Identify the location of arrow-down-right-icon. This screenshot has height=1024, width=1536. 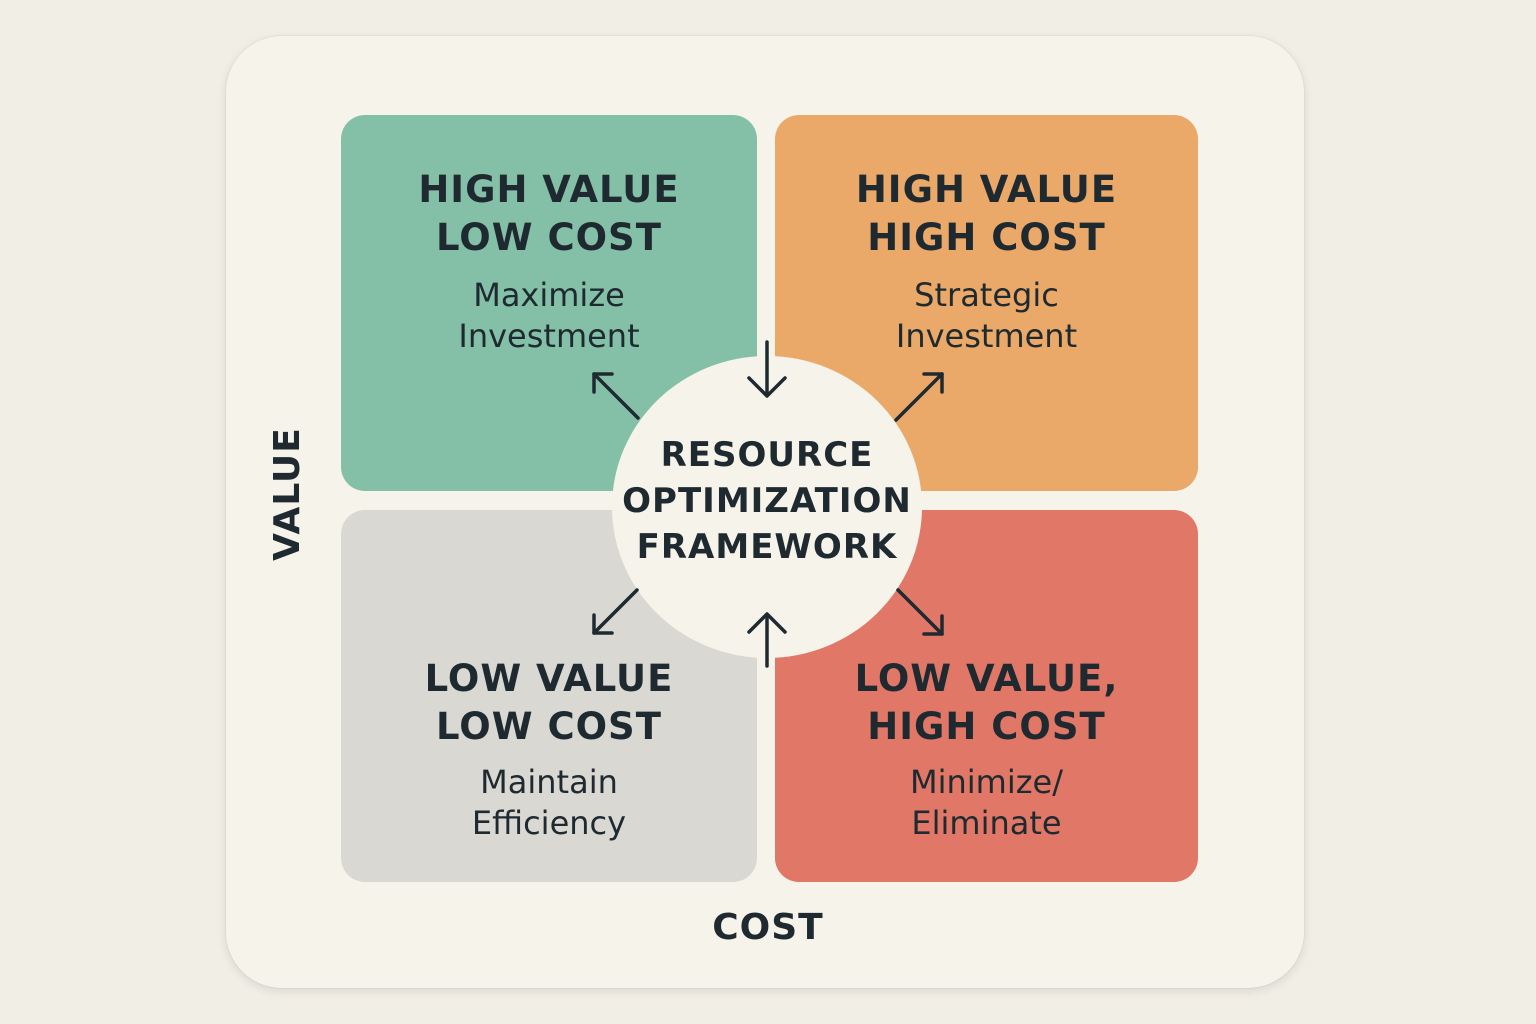
(920, 612).